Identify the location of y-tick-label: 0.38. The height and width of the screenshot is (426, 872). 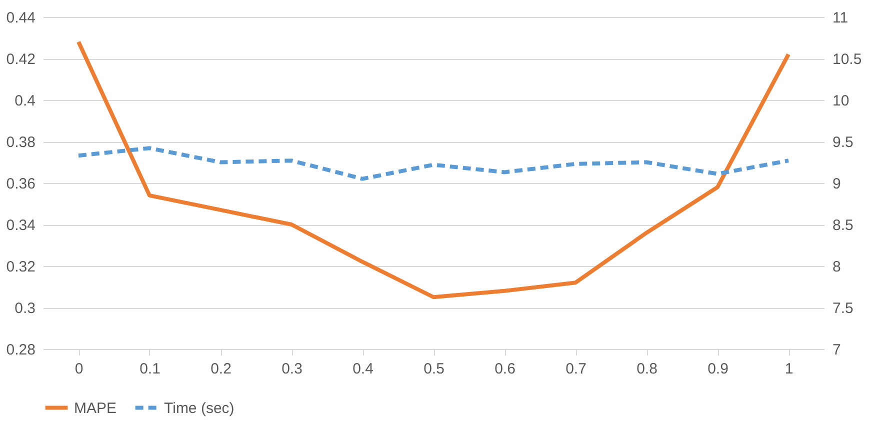
(21, 142).